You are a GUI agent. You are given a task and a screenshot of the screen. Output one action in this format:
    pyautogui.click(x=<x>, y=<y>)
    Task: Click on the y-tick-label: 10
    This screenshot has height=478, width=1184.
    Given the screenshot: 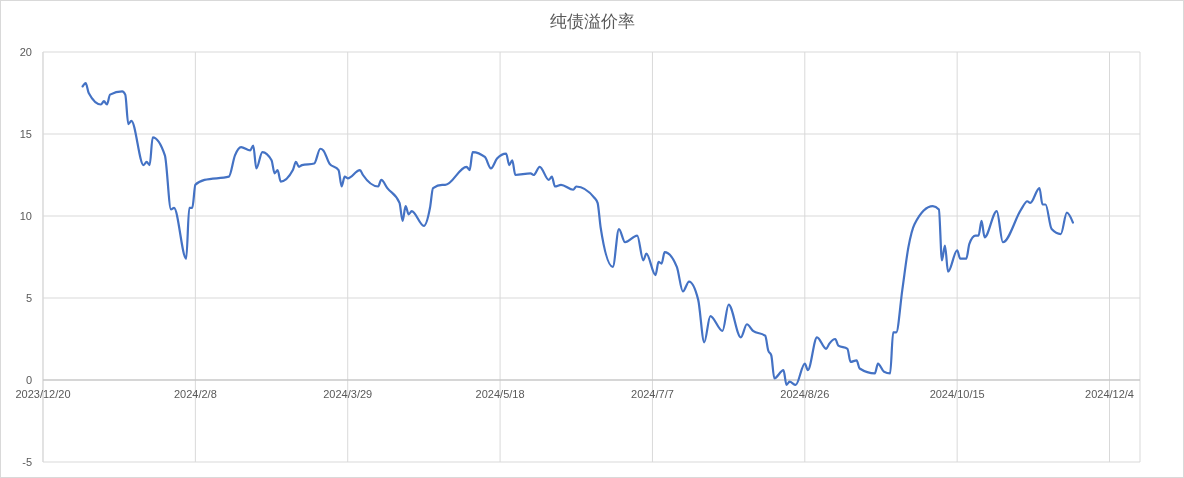 What is the action you would take?
    pyautogui.click(x=25, y=215)
    